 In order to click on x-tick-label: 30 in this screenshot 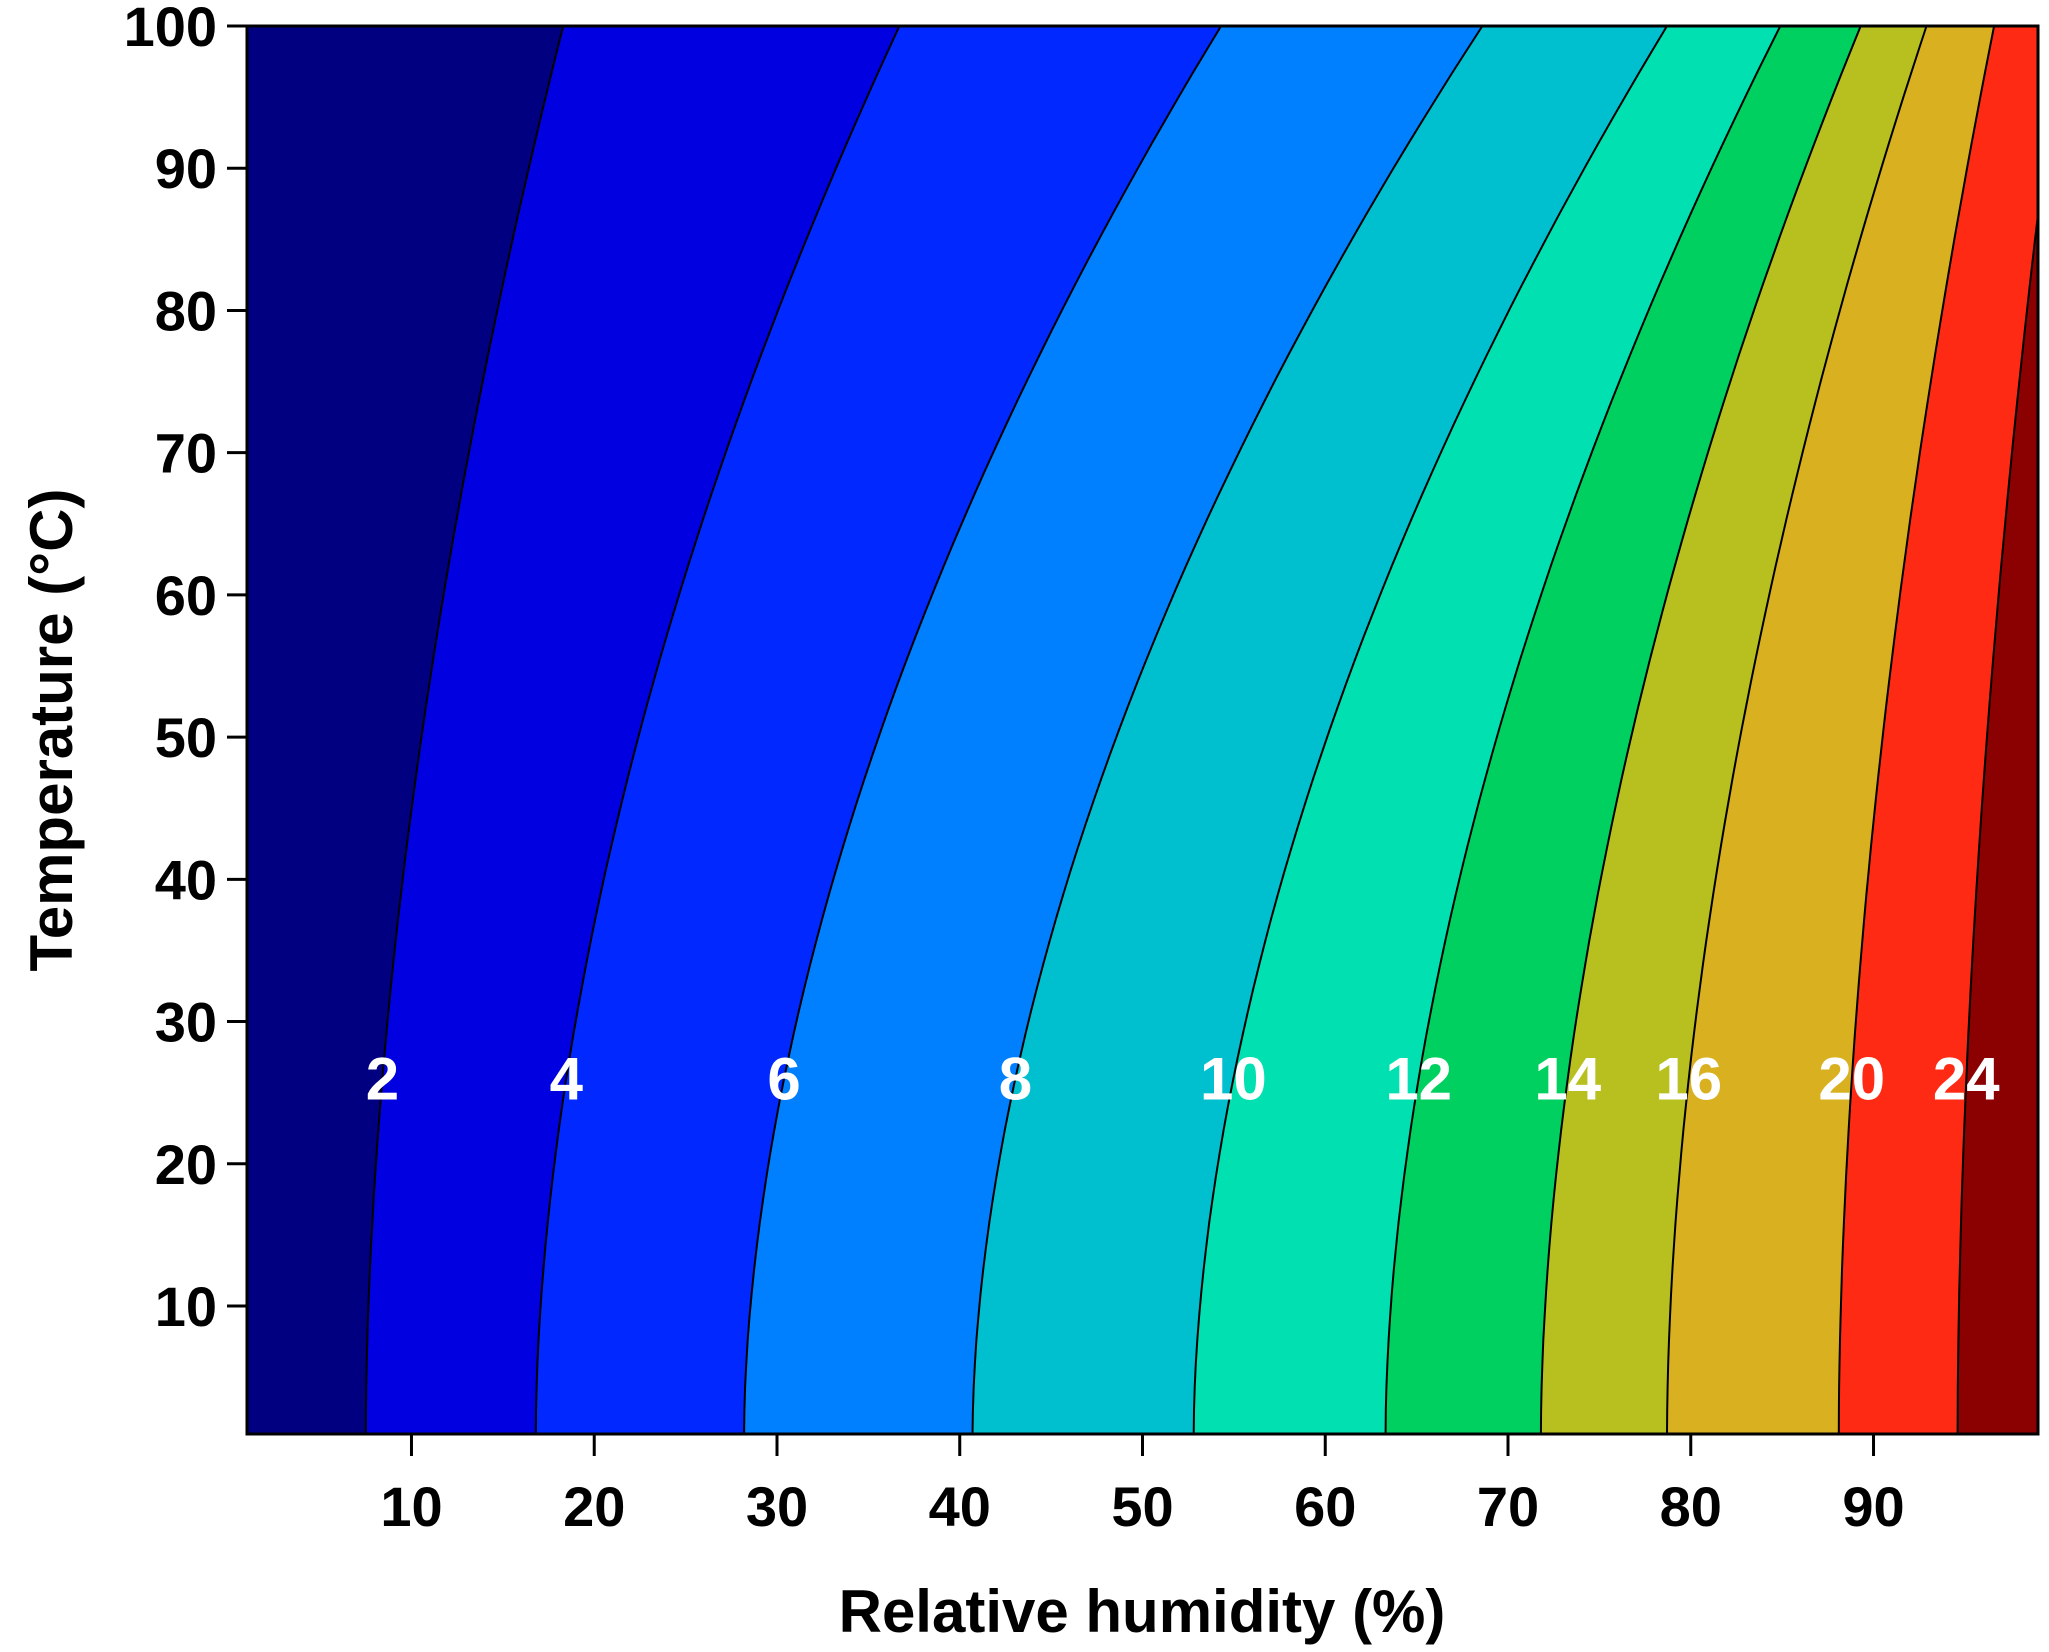, I will do `click(777, 1506)`.